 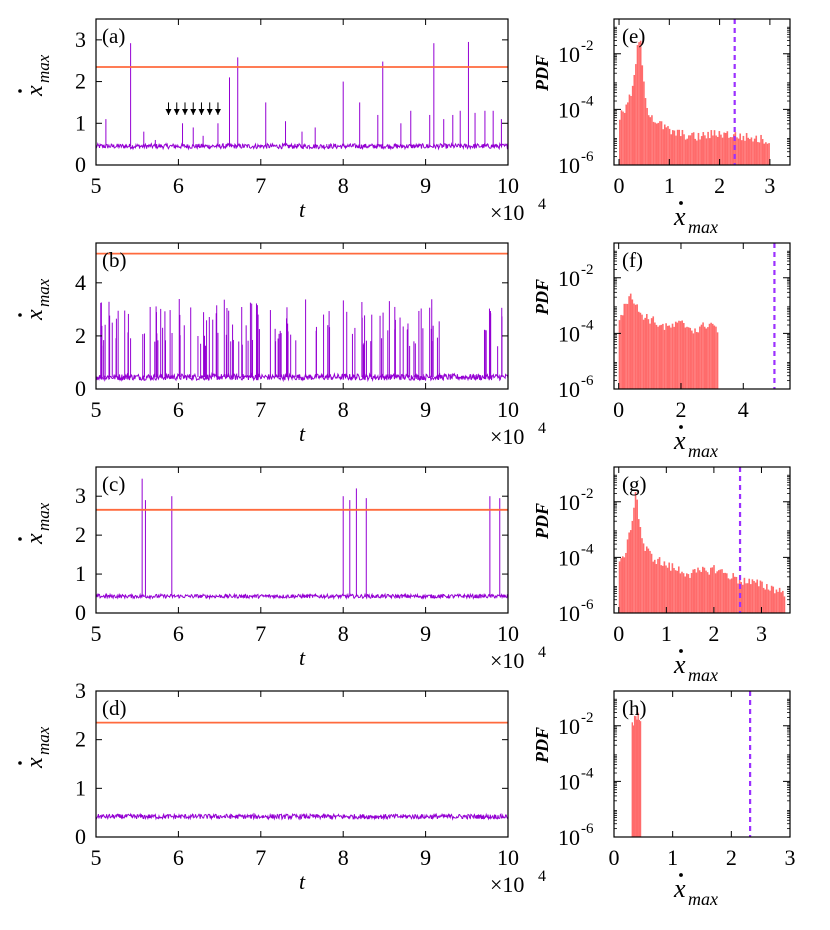 What do you see at coordinates (260, 857) in the screenshot?
I see `x-tick-label: 7` at bounding box center [260, 857].